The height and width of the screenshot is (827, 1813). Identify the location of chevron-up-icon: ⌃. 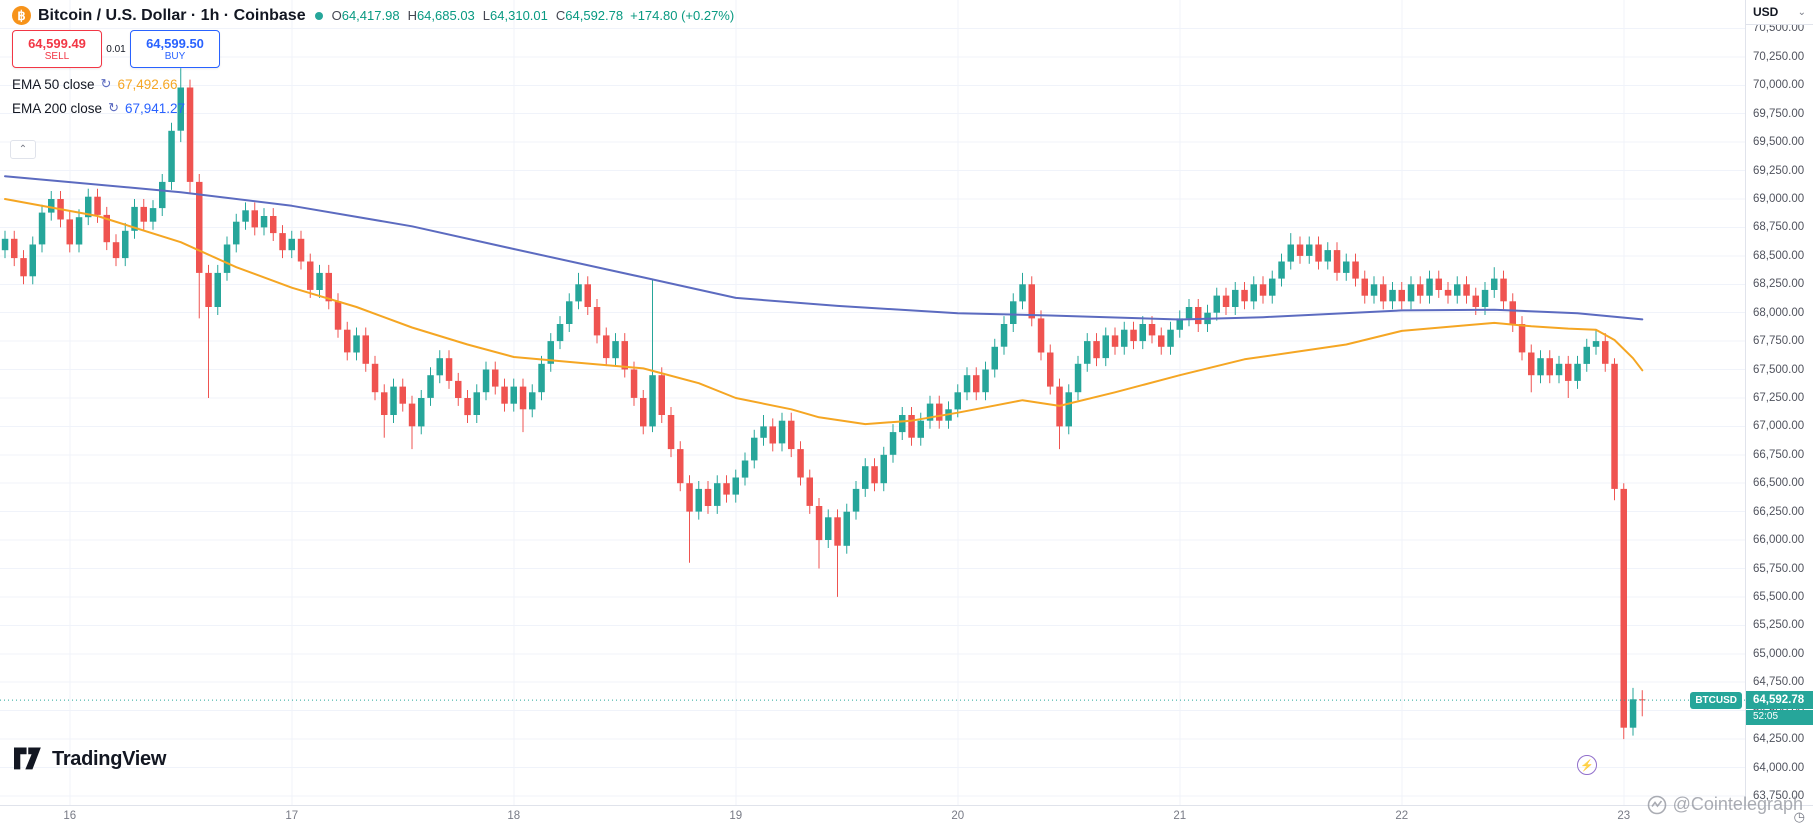
(23, 149).